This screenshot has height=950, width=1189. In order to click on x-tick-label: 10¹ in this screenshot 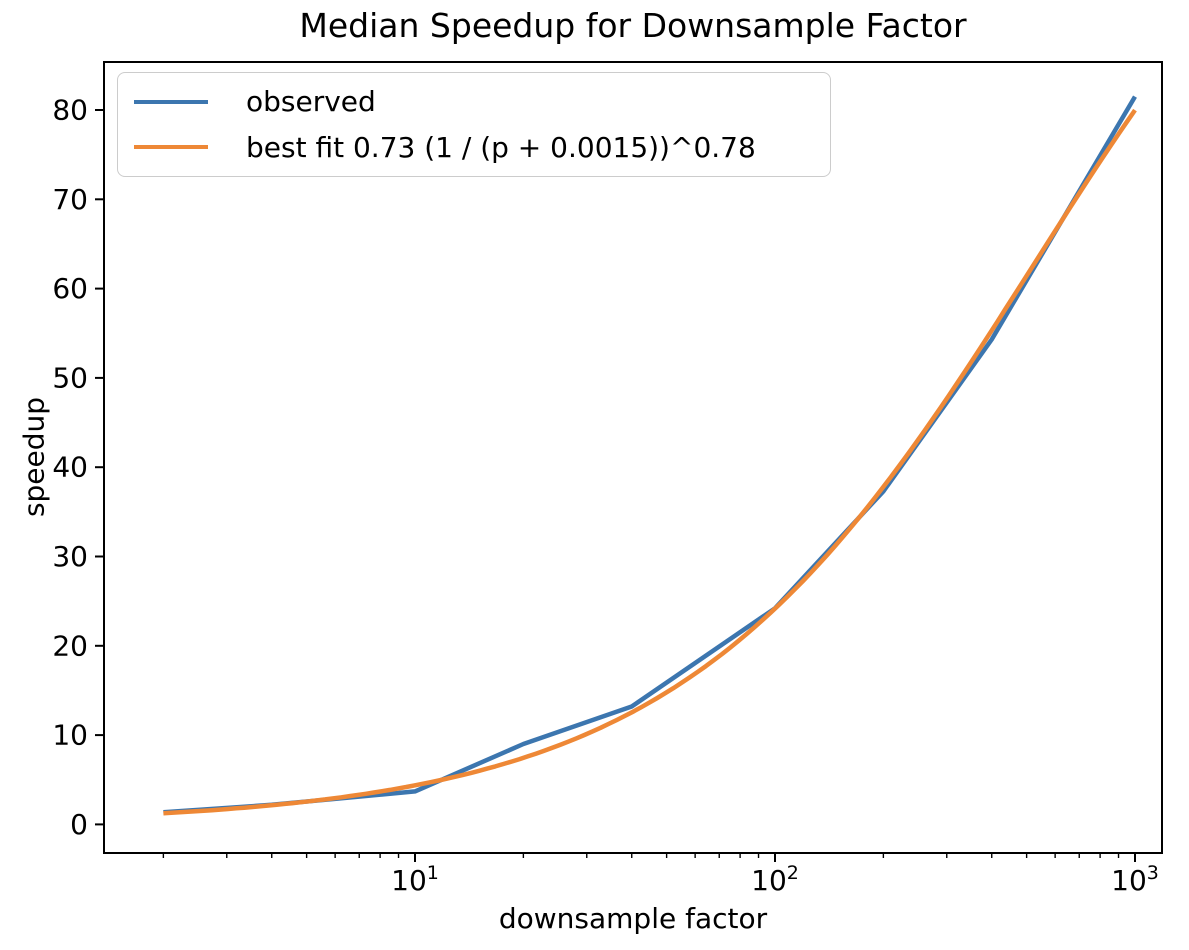, I will do `click(415, 879)`.